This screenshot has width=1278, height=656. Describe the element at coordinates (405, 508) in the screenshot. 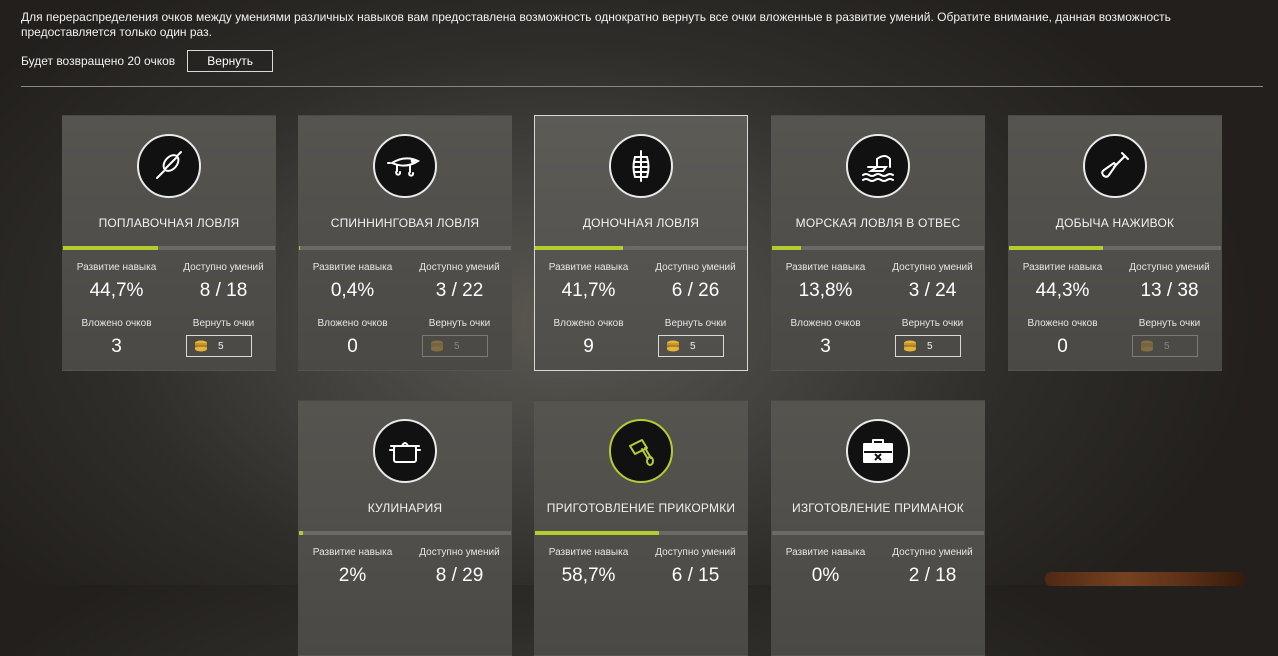

I see `skill-title: КУЛИНАРИЯ` at that location.